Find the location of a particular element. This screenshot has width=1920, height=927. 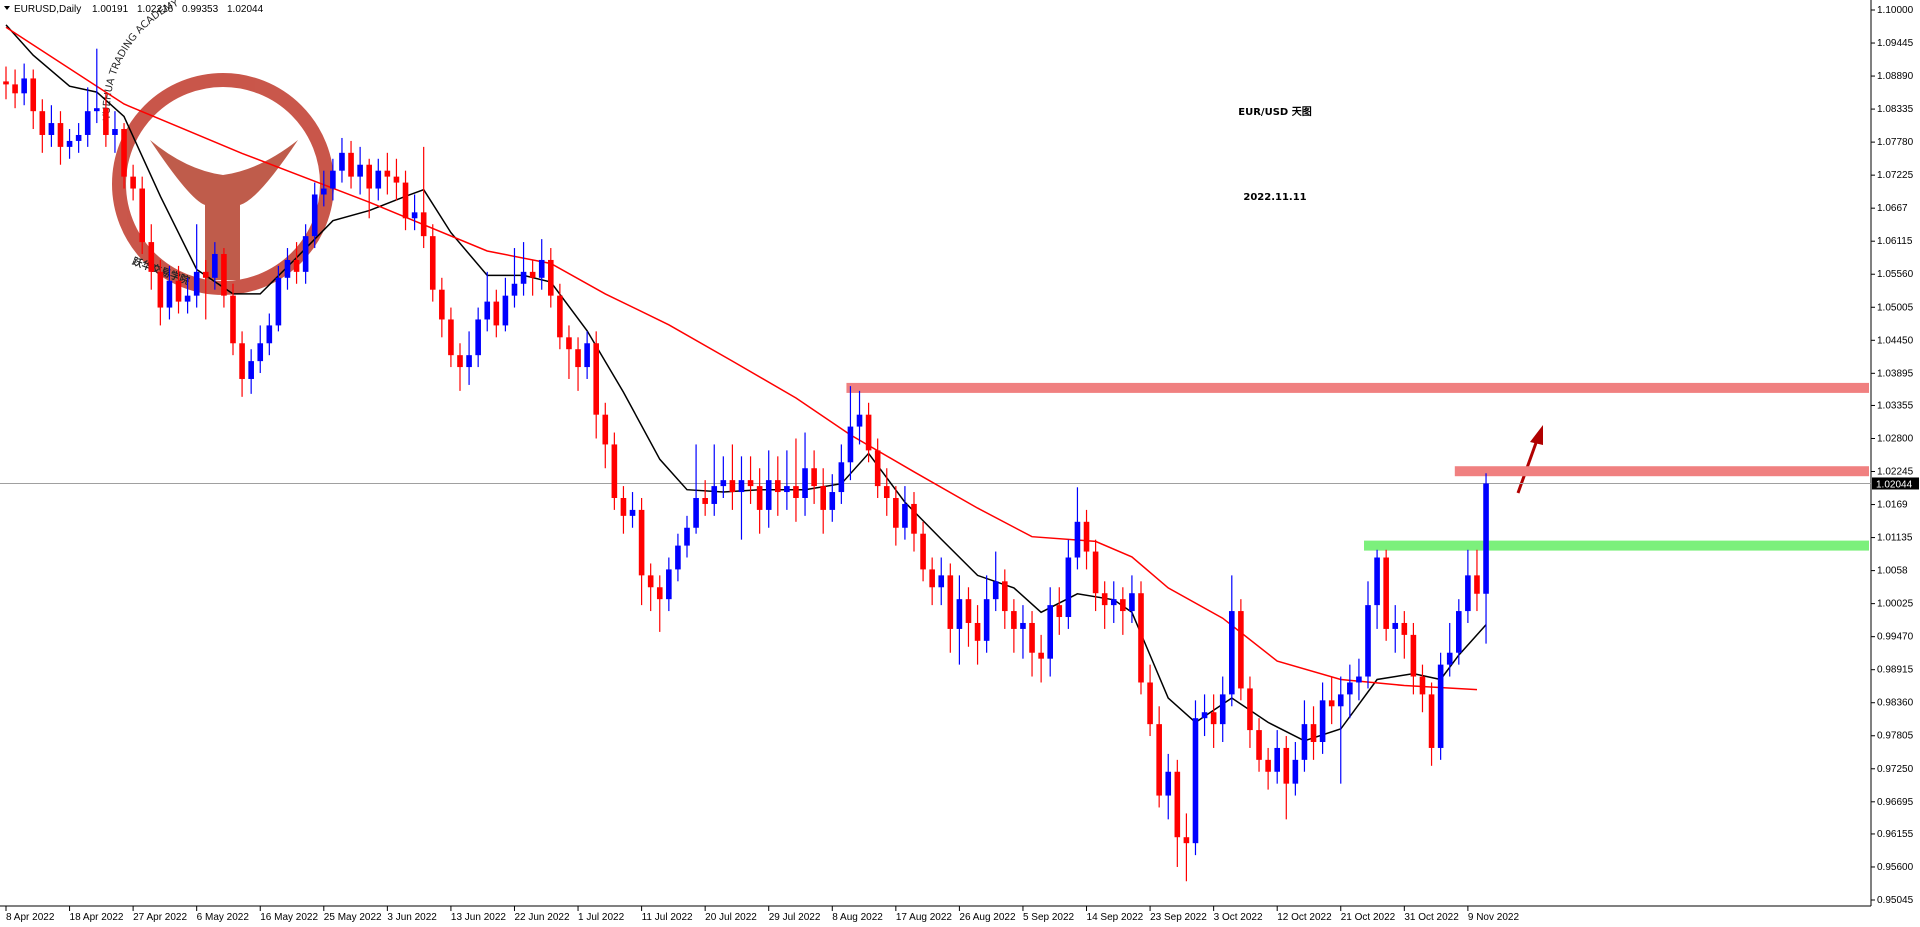

chart-subtitle: 2022.11.11 is located at coordinates (1274, 197).